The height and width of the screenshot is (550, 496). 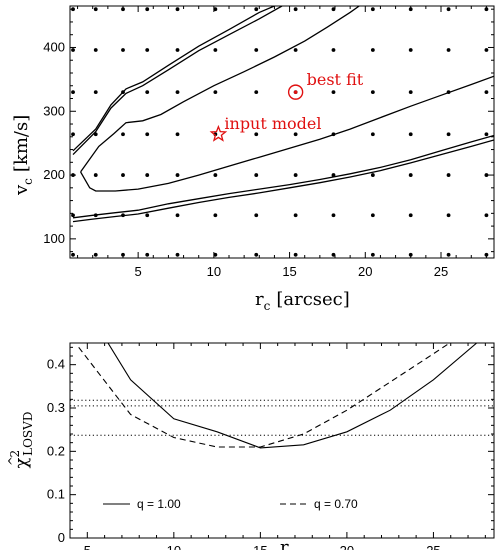 What do you see at coordinates (15, 454) in the screenshot?
I see `bottom-y-label-sup: 2` at bounding box center [15, 454].